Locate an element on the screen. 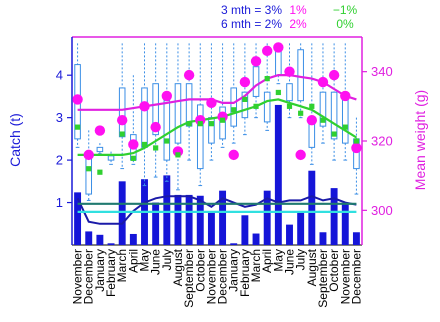 The height and width of the screenshot is (322, 440). legend-row-2-pct-green: 0% is located at coordinates (345, 24).